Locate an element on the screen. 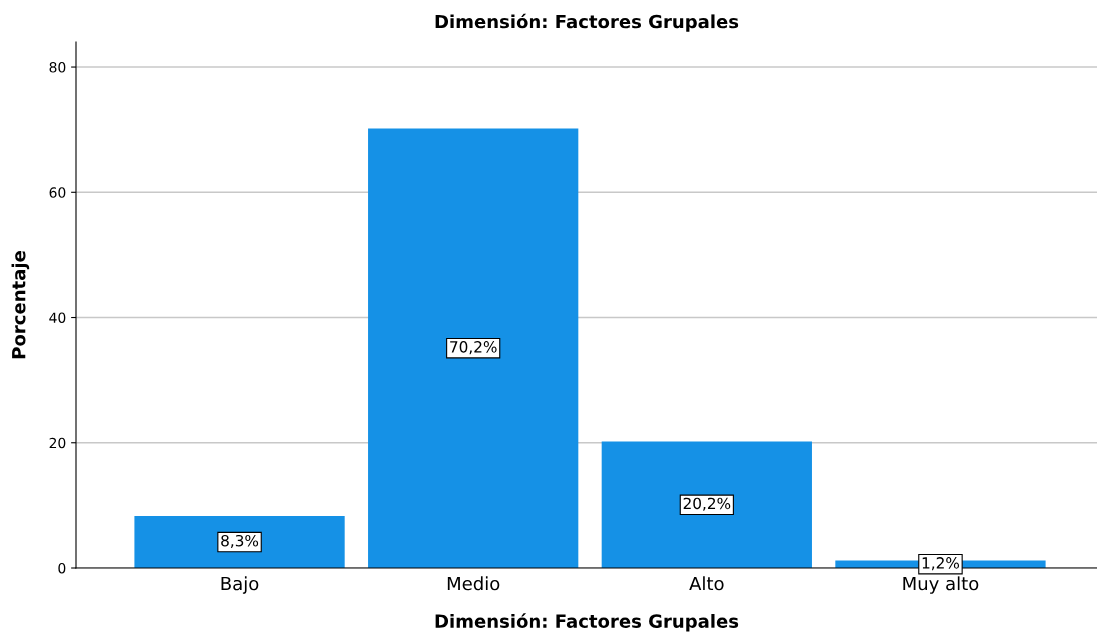  data-label: 70,2% is located at coordinates (473, 348).